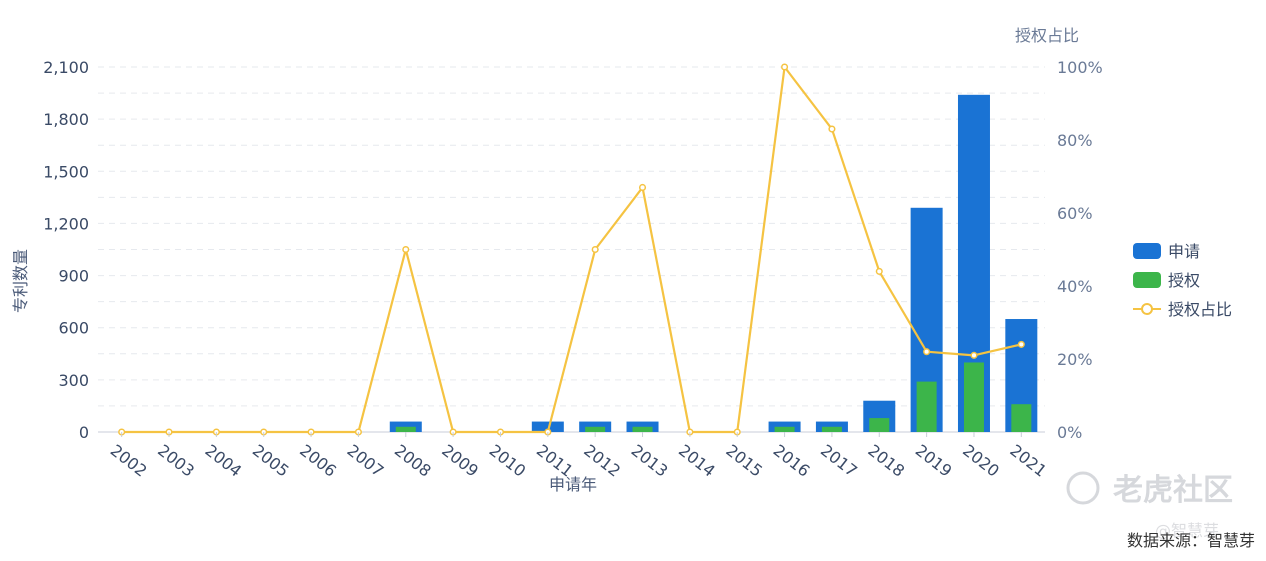  What do you see at coordinates (792, 461) in the screenshot?
I see `x-tick-label: 2016` at bounding box center [792, 461].